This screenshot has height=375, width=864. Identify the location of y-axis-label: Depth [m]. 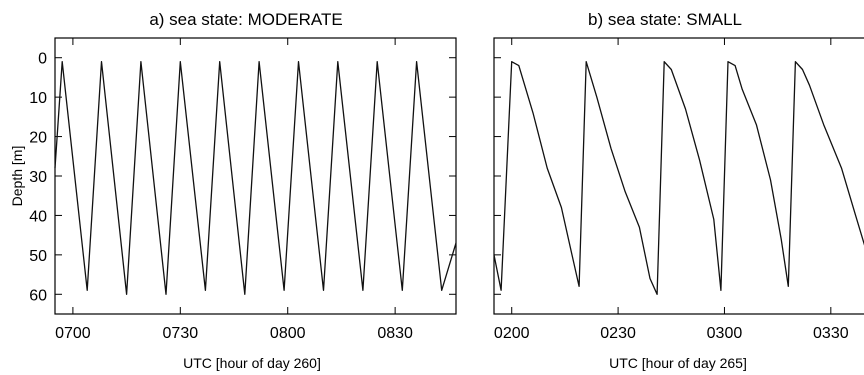
(17, 176).